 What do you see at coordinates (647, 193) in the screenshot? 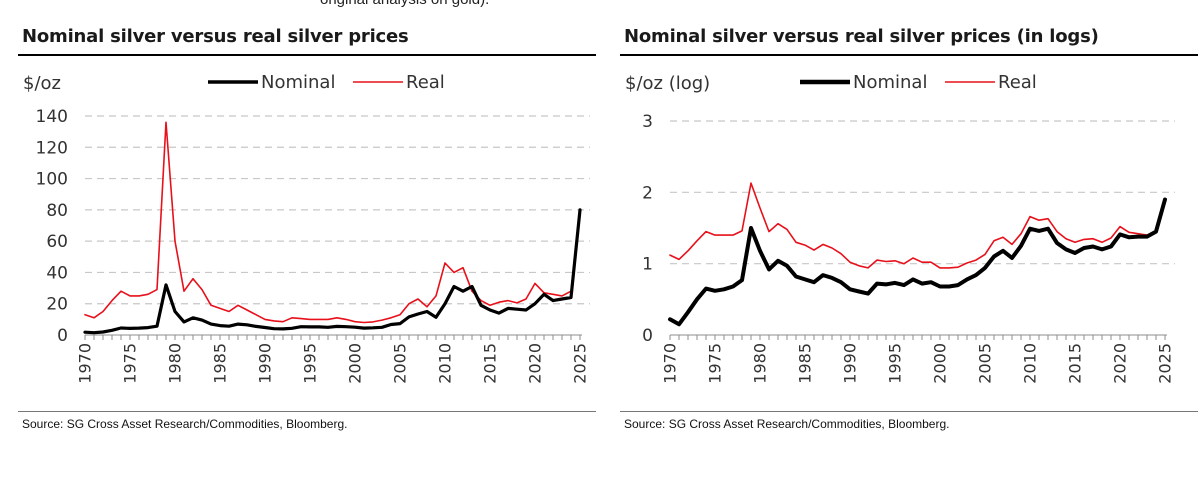
I see `y-tick-label: 2` at bounding box center [647, 193].